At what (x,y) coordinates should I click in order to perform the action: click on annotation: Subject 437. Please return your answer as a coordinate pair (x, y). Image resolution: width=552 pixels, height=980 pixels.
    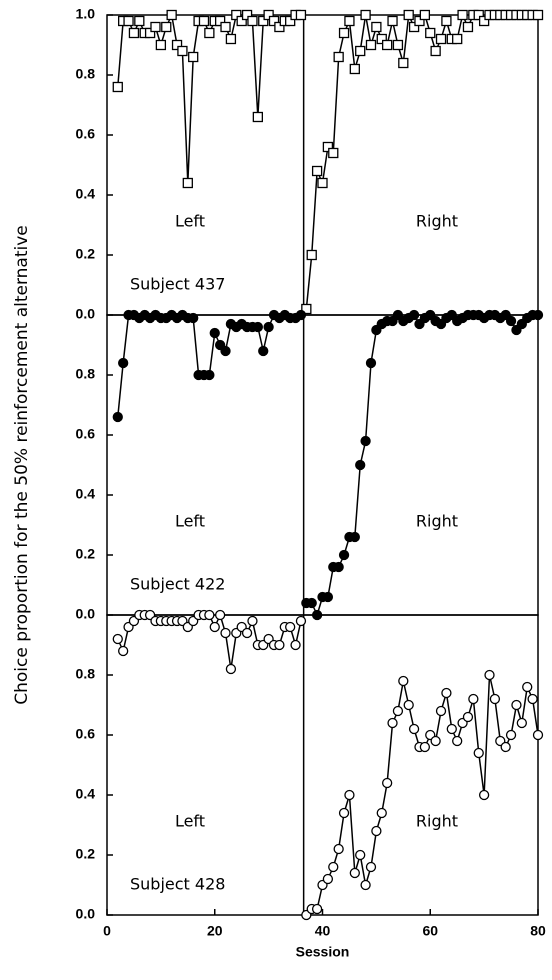
    Looking at the image, I should click on (177, 284).